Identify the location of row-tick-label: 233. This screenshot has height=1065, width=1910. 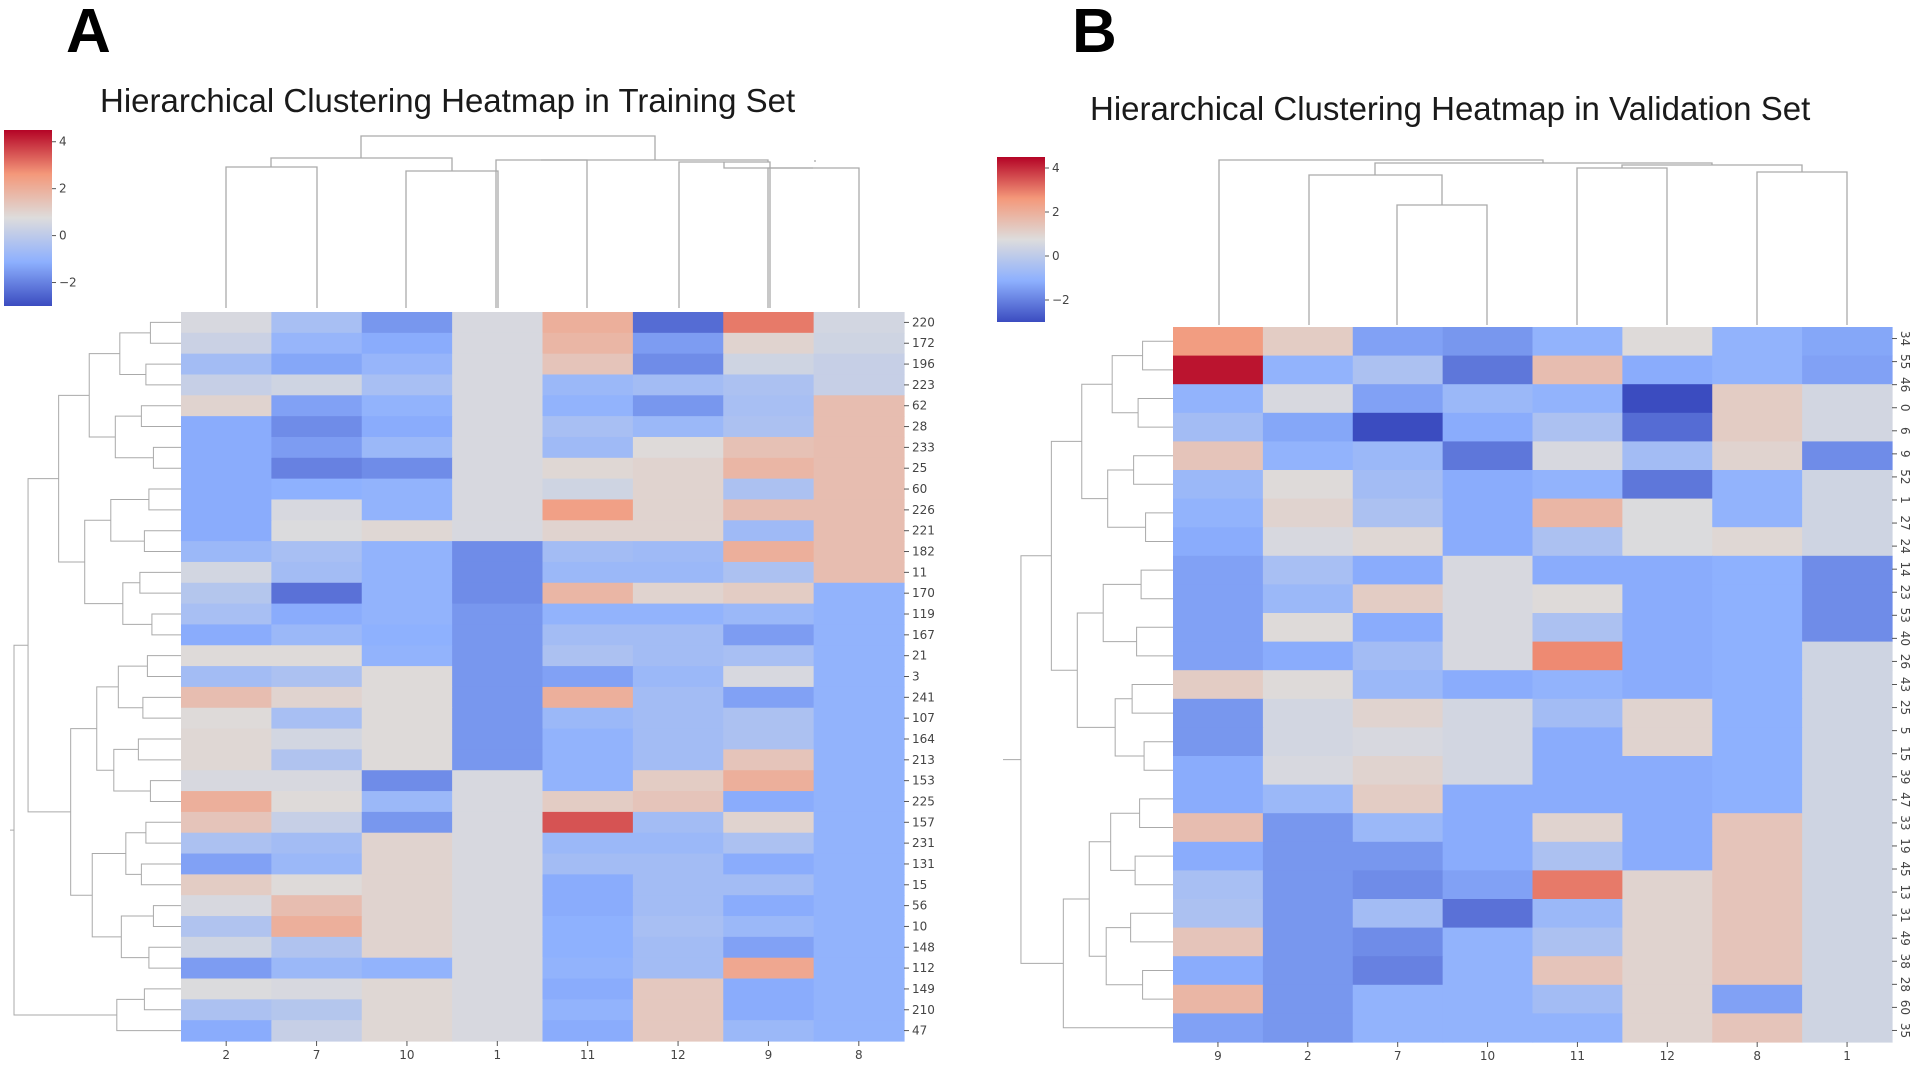
(923, 447).